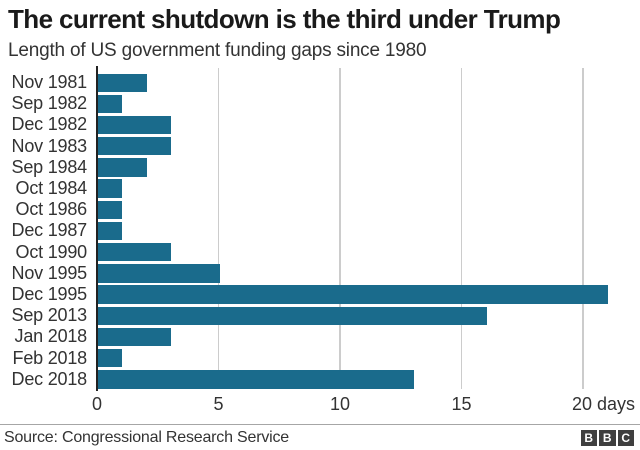 Image resolution: width=640 pixels, height=450 pixels. Describe the element at coordinates (51, 209) in the screenshot. I see `y-axis-label: Oct 1986` at that location.